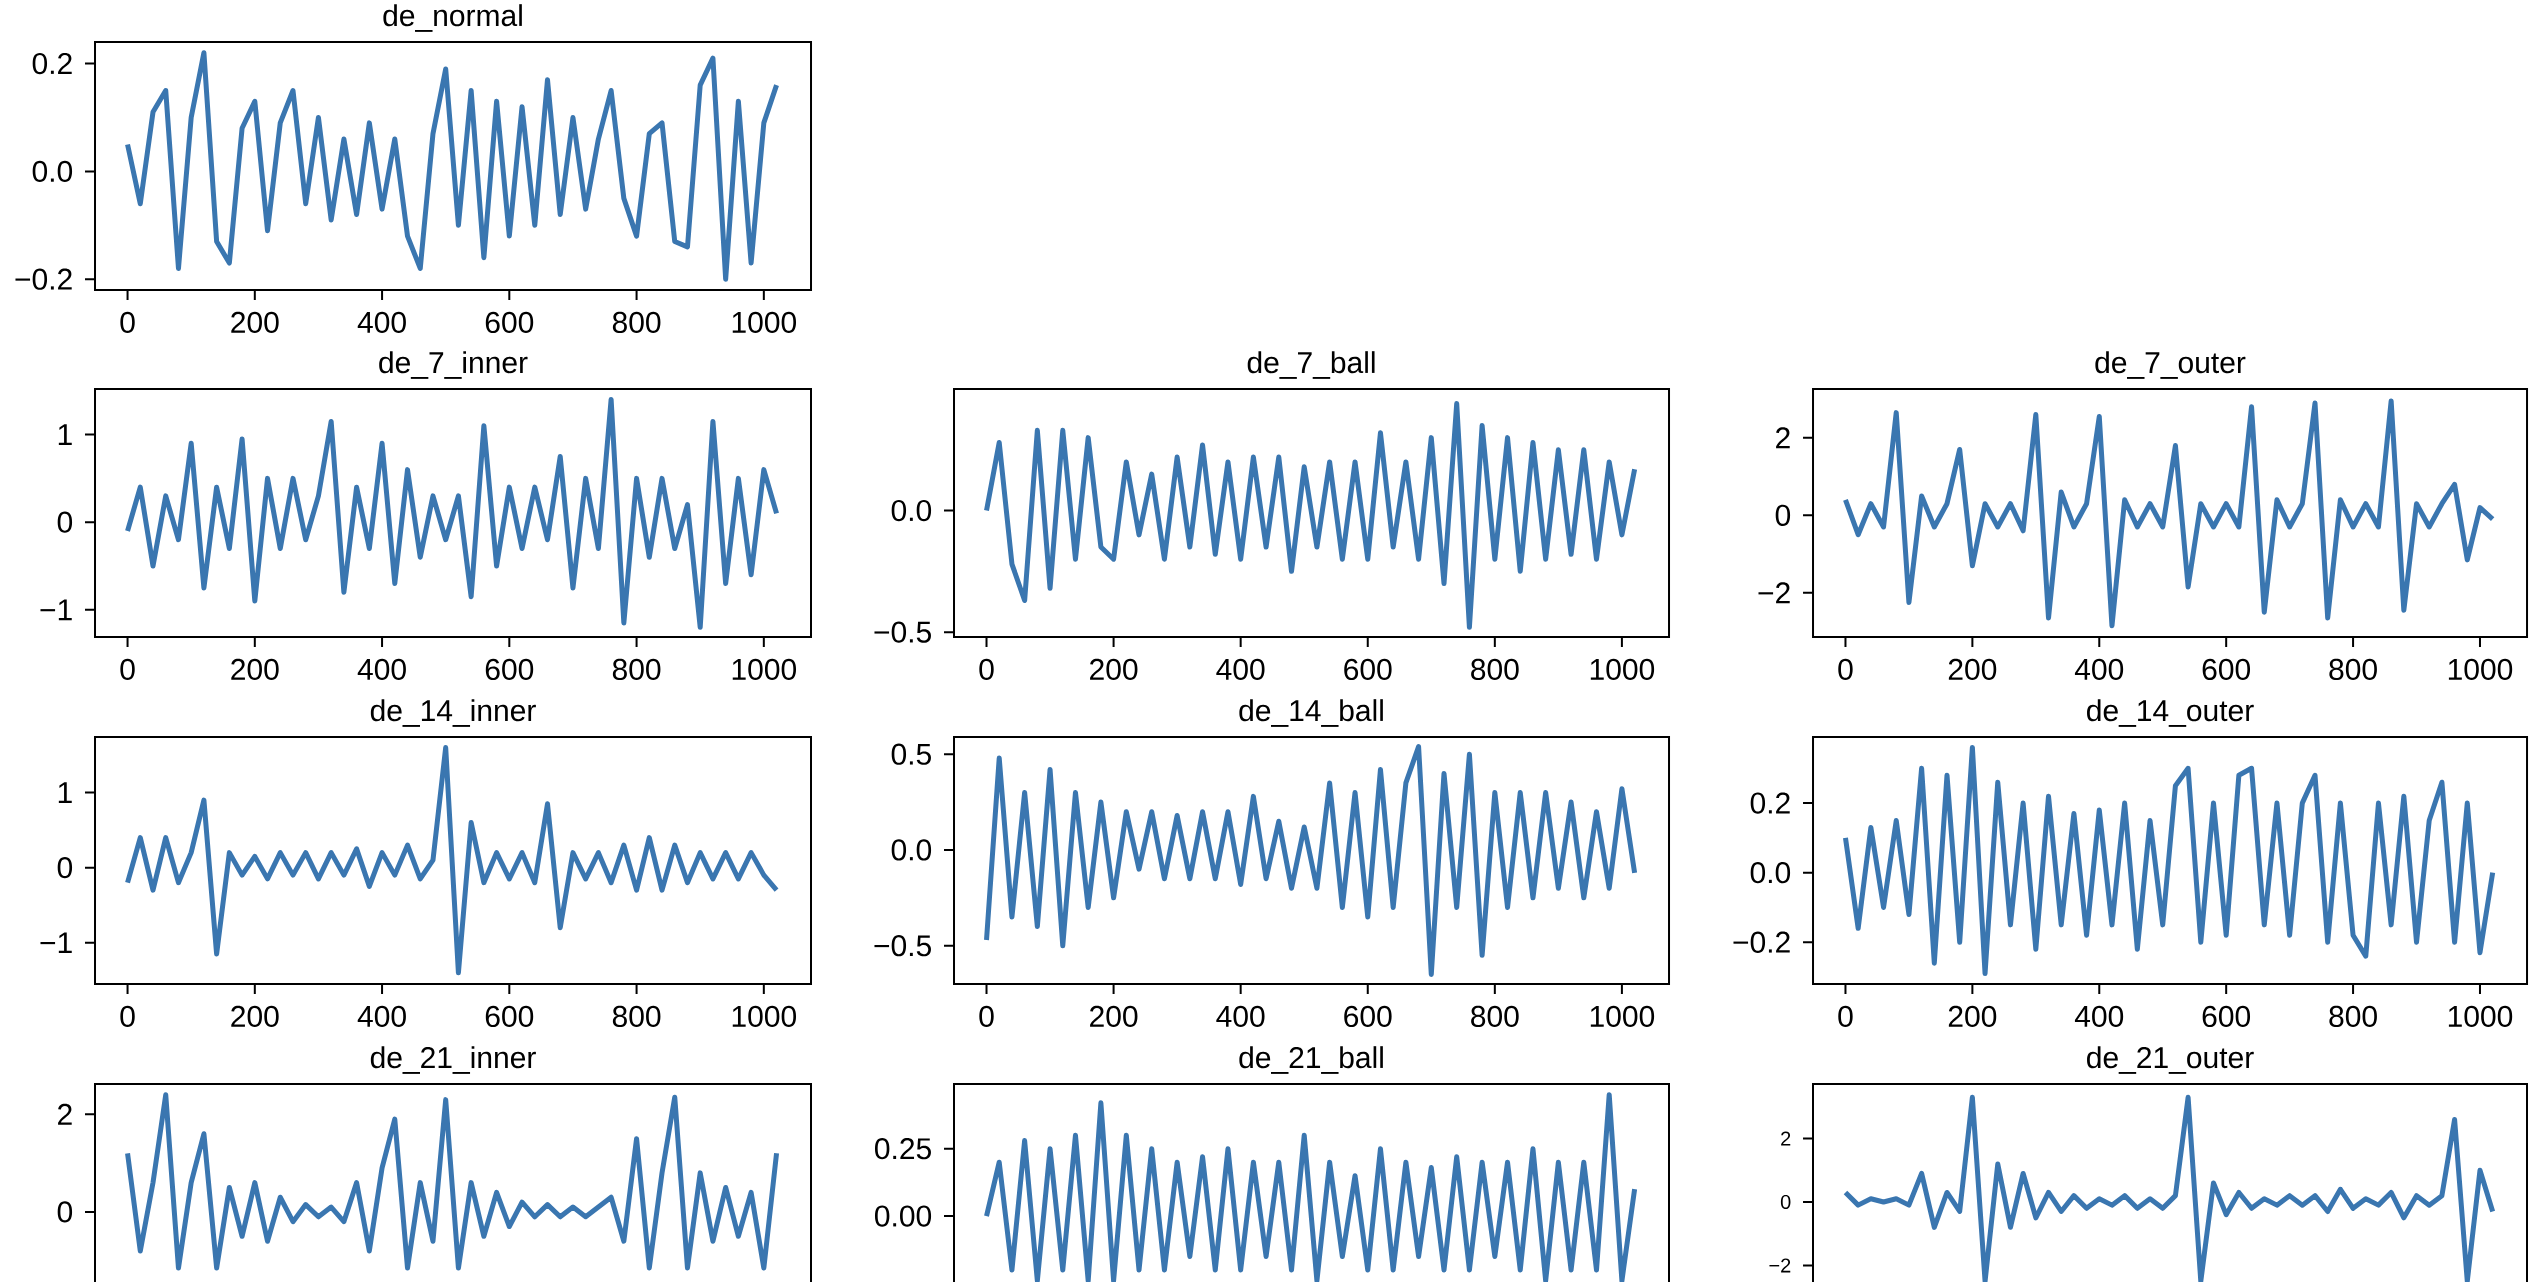 The width and height of the screenshot is (2542, 1282). What do you see at coordinates (1311, 713) in the screenshot?
I see `chart-title: de_14_ball` at bounding box center [1311, 713].